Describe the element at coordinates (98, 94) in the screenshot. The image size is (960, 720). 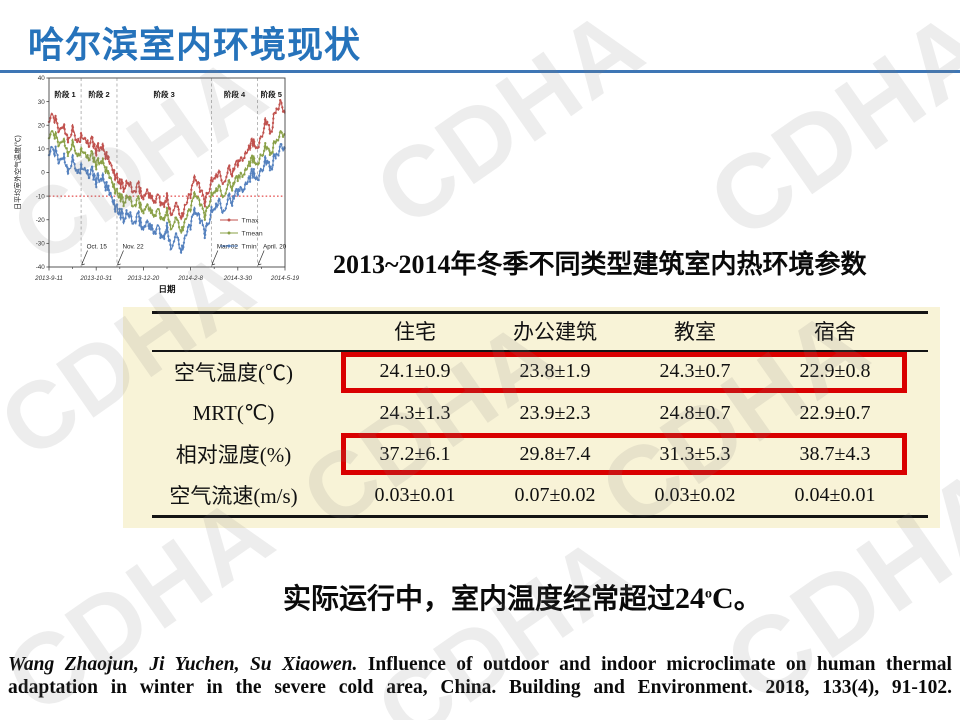
I see `svg-text: 阶段 2` at that location.